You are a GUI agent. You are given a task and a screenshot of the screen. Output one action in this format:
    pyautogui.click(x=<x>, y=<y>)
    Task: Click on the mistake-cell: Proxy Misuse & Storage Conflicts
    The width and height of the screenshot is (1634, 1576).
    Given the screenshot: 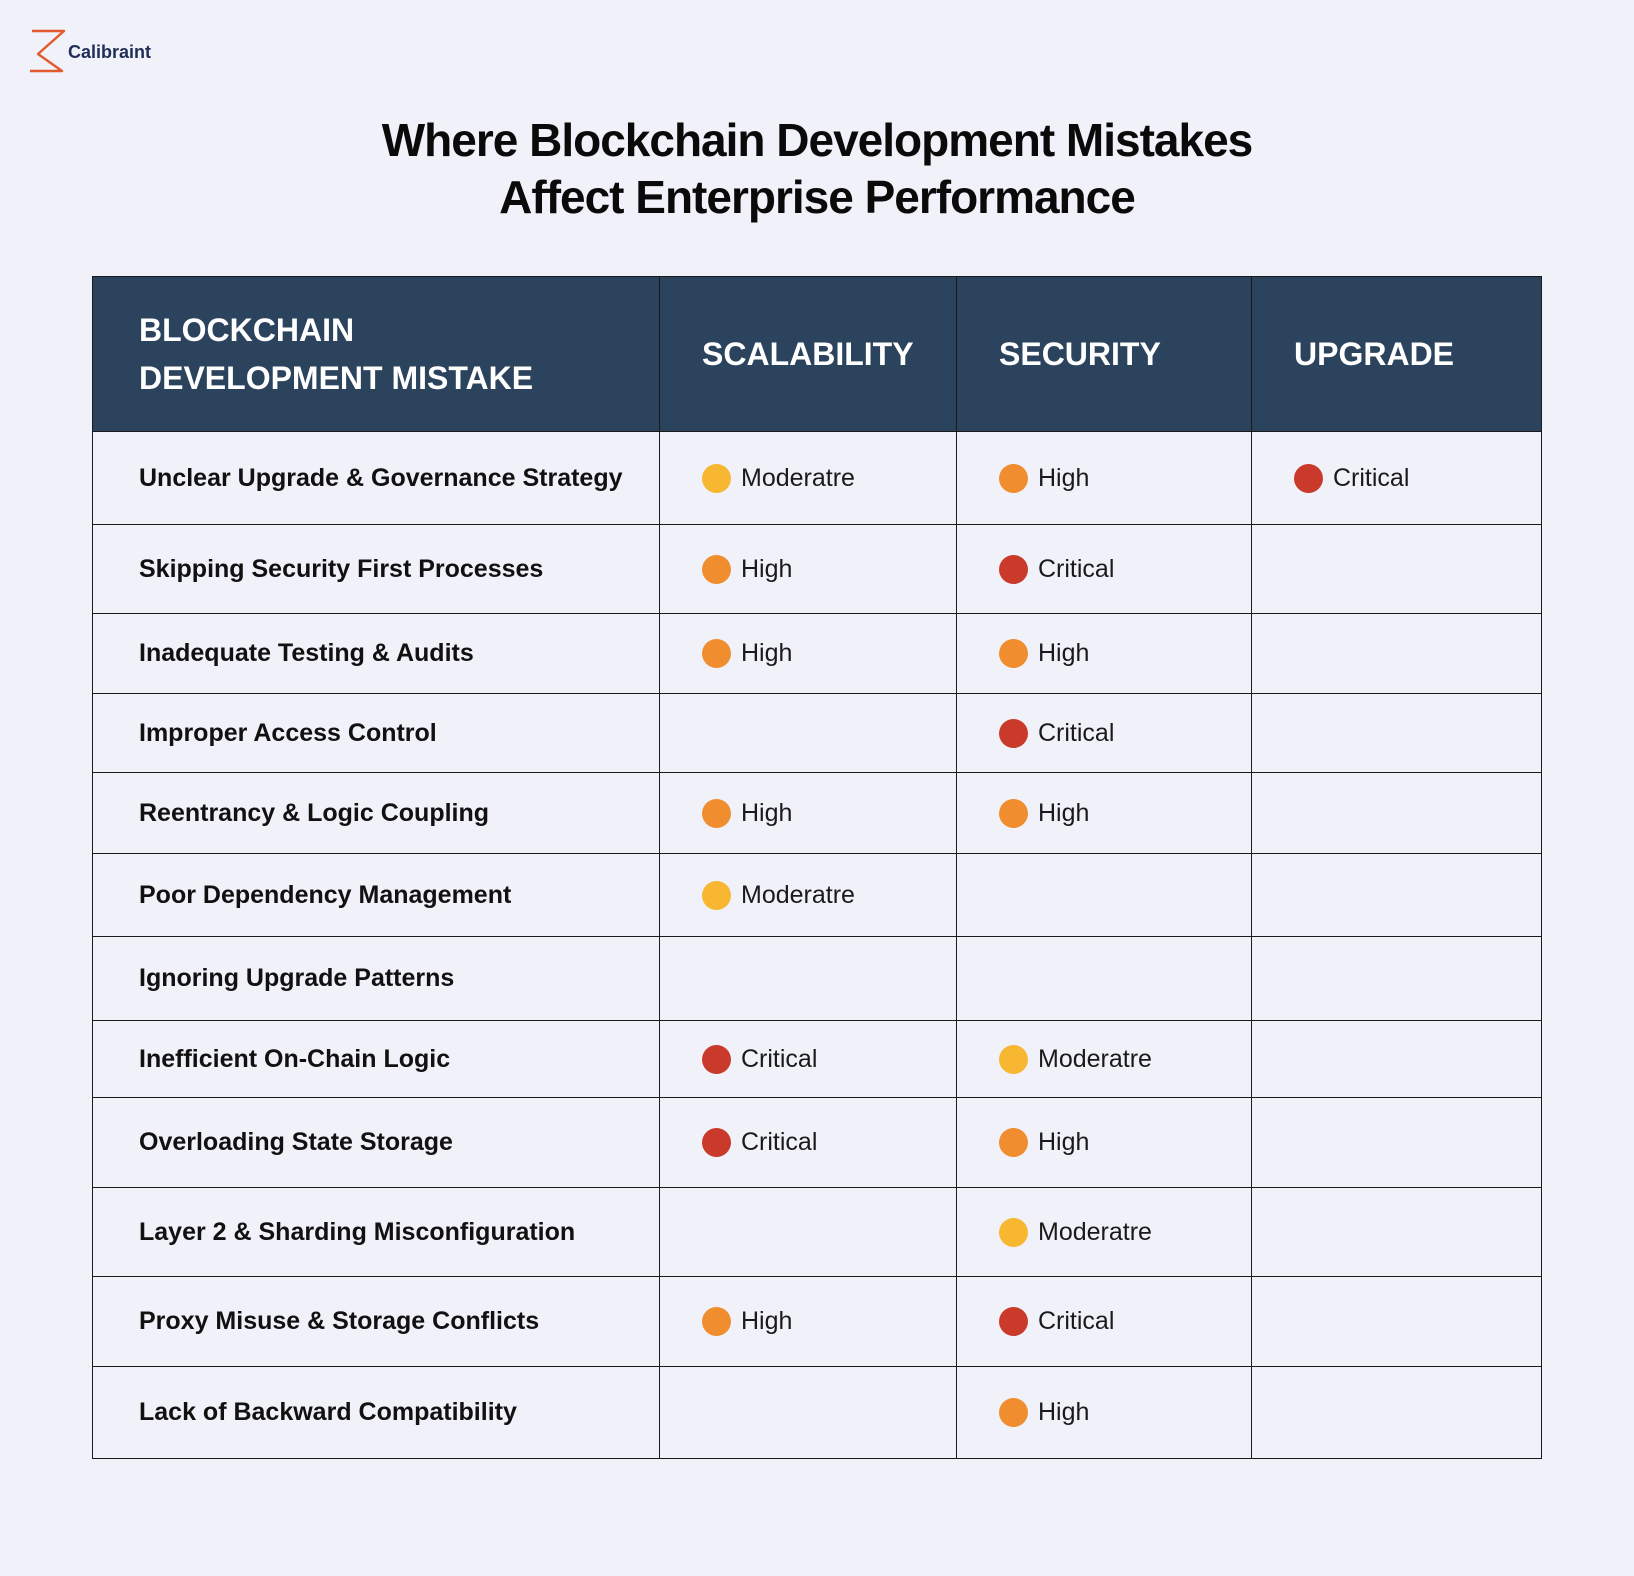 What is the action you would take?
    pyautogui.click(x=376, y=1321)
    